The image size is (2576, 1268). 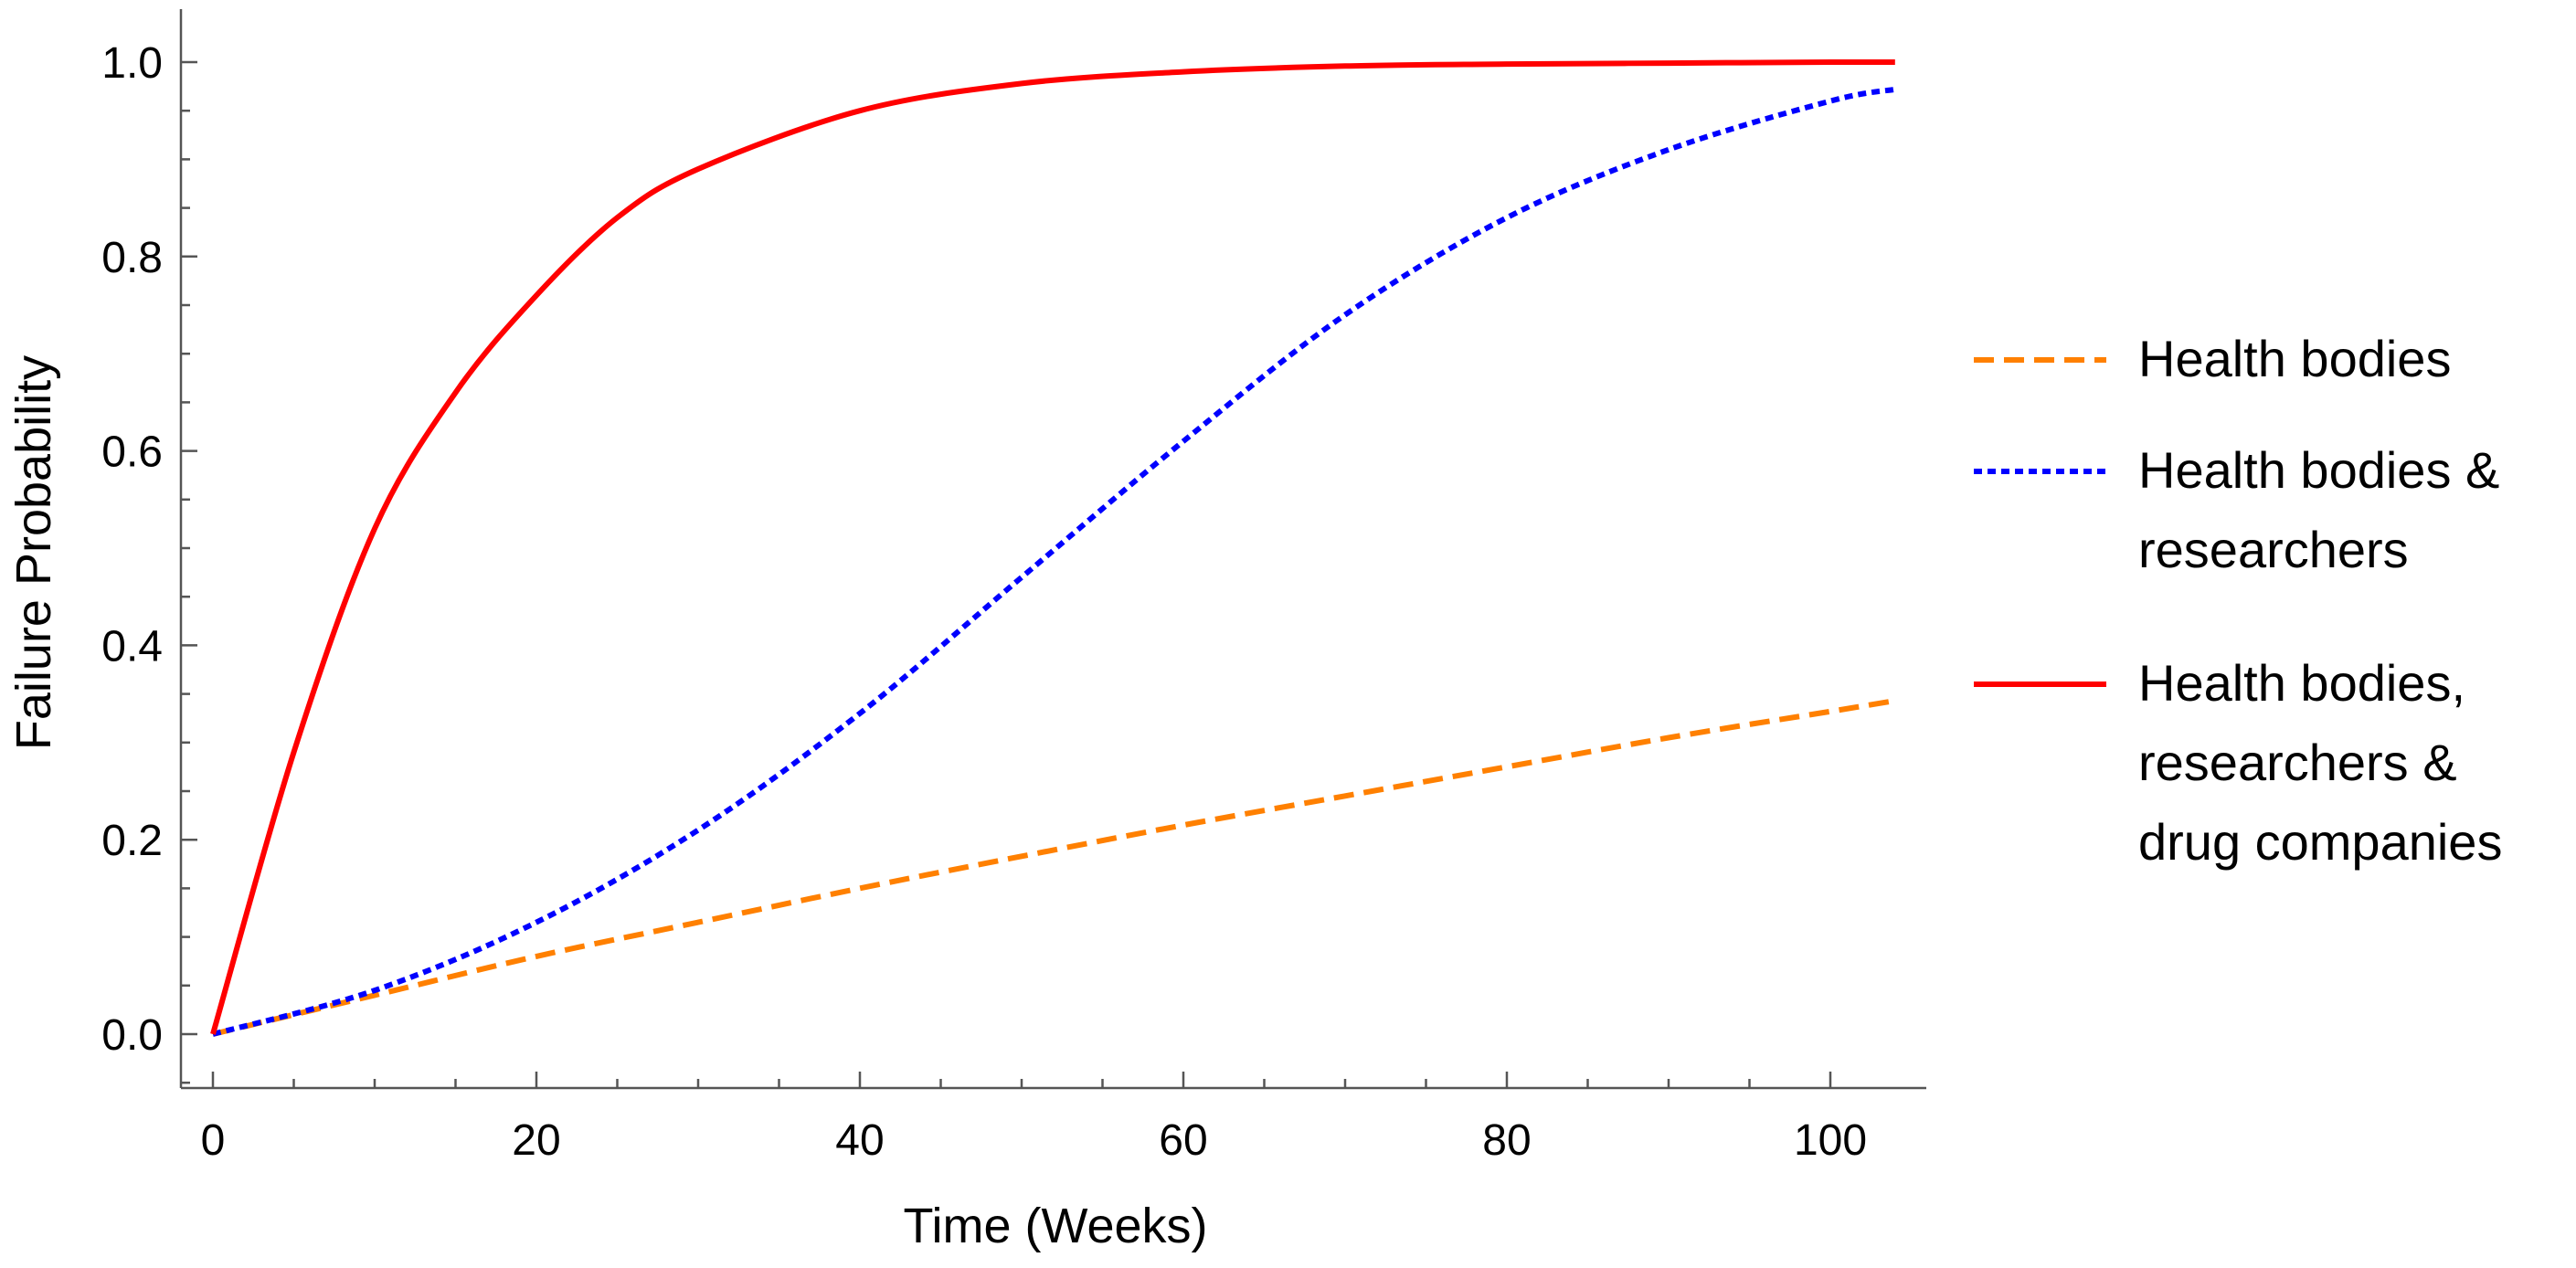 I want to click on legend-label: Health bodies, so click(x=2294, y=358).